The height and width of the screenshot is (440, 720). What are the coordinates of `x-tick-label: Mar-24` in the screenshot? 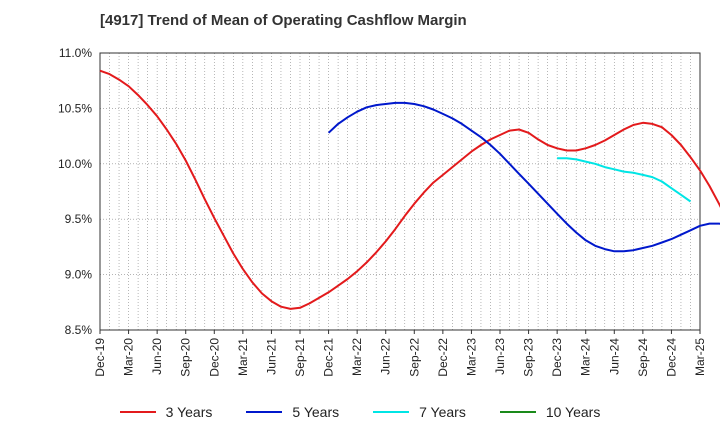 It's located at (586, 357).